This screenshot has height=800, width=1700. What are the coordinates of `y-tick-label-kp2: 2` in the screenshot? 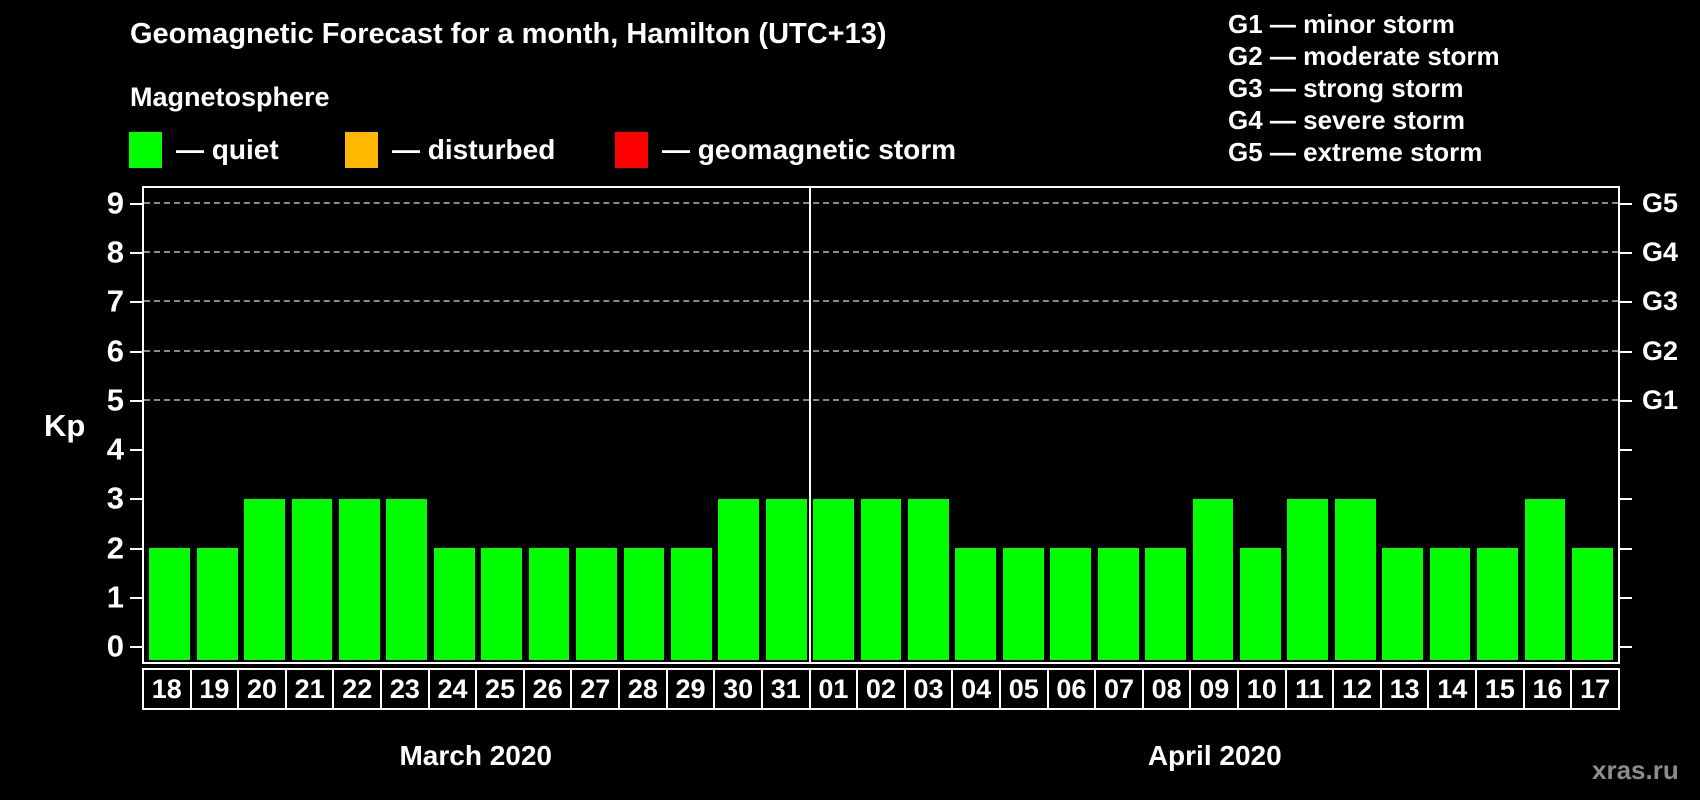 It's located at (115, 547).